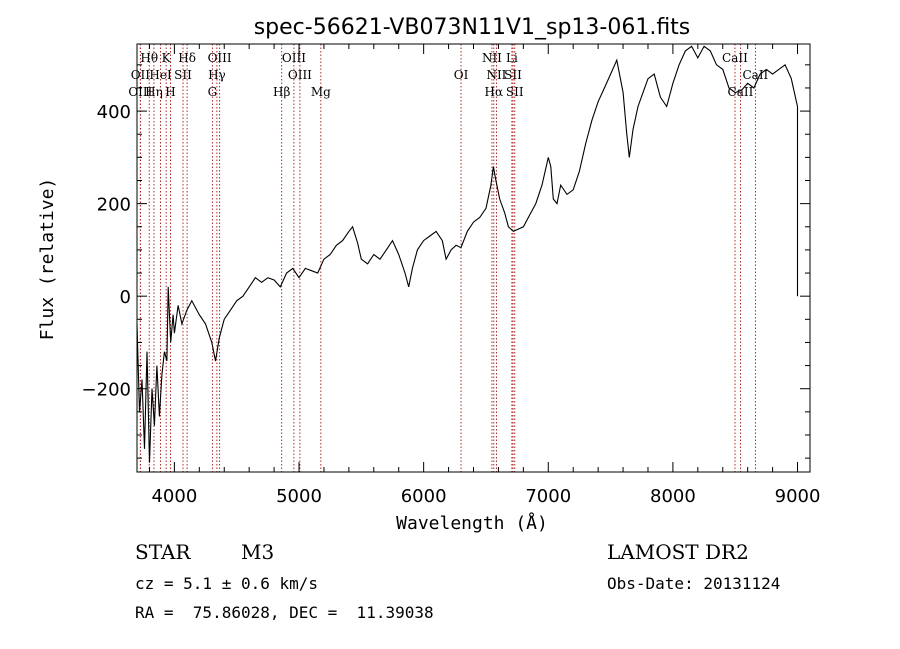  What do you see at coordinates (227, 583) in the screenshot?
I see `redshift-readout: cz = 5.1 ± 0.6 km/s` at bounding box center [227, 583].